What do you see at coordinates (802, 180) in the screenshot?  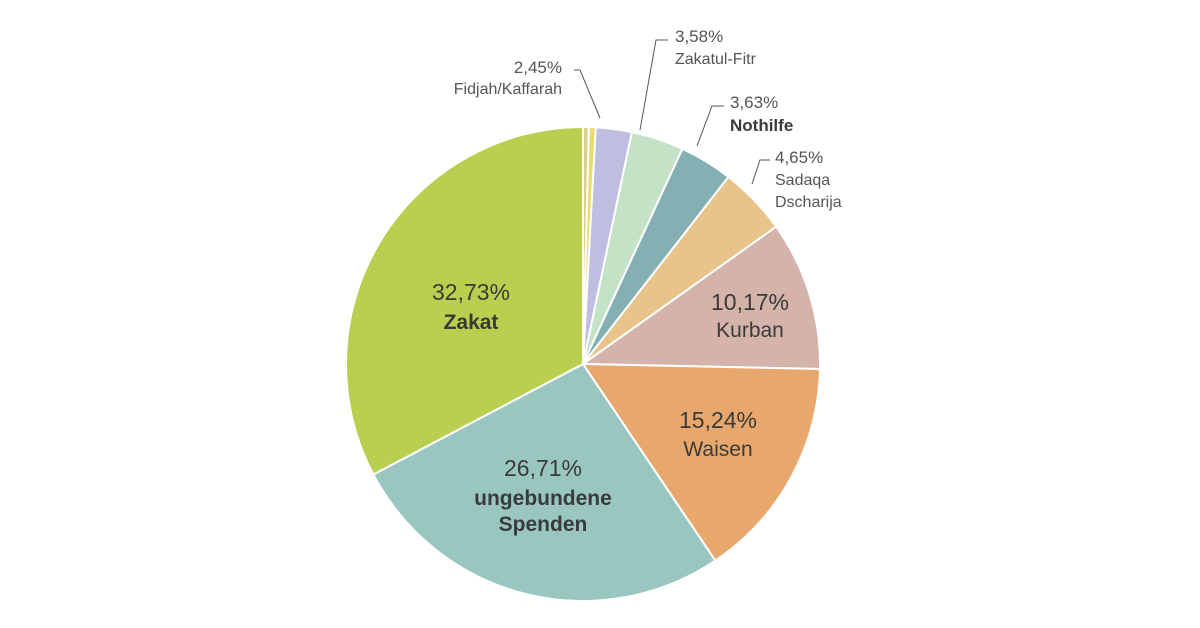 I see `slice-name-label: Sadaqa` at bounding box center [802, 180].